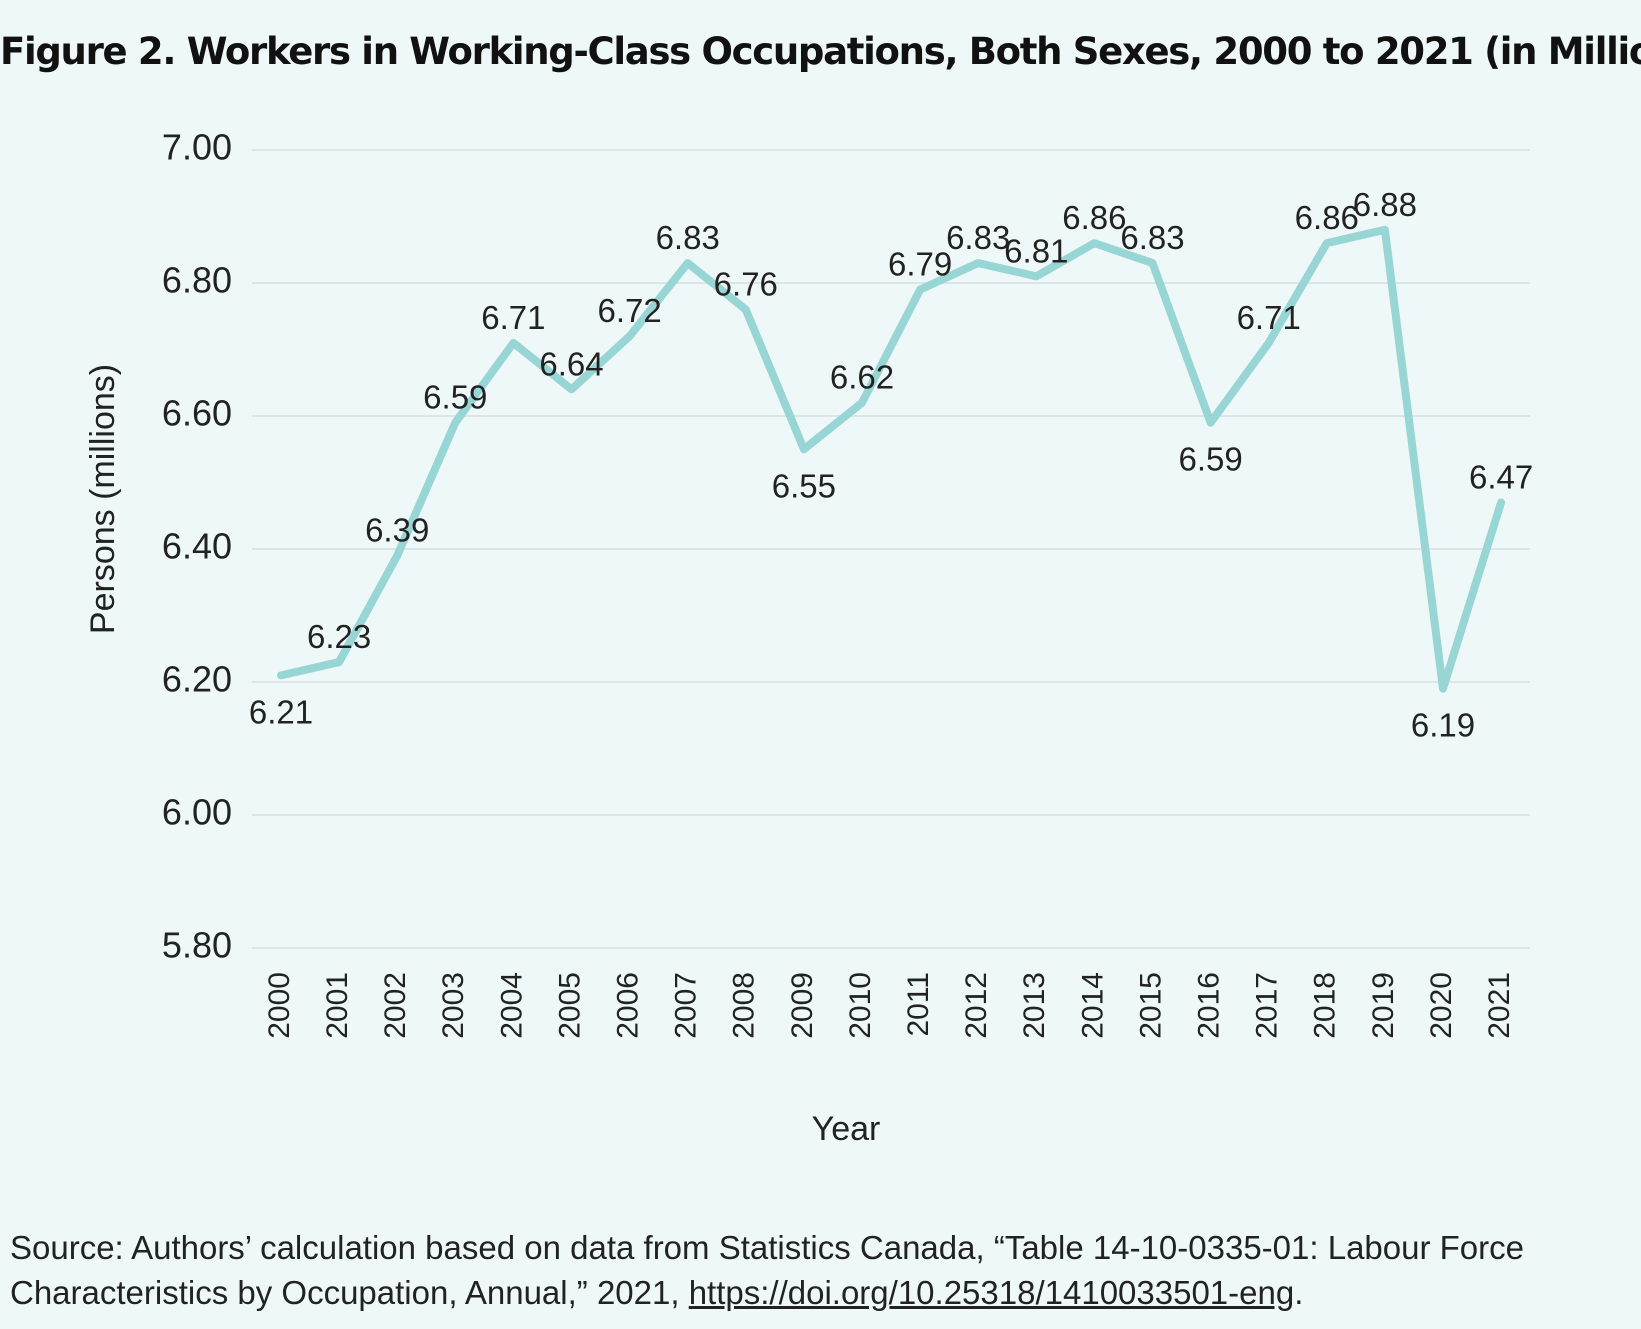 This screenshot has height=1329, width=1641. I want to click on x-tick-label: 2020, so click(1441, 1005).